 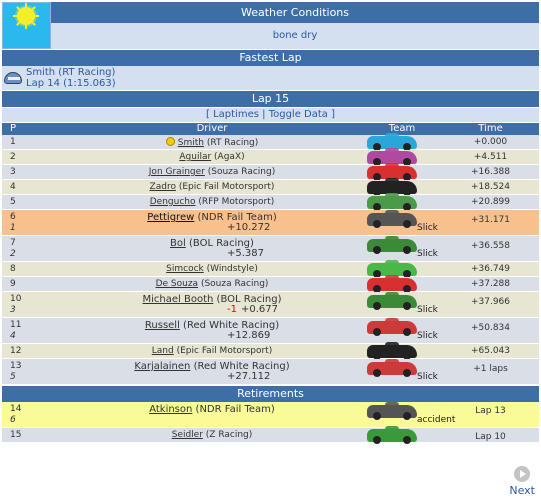 I want to click on position-cell: 14 6, so click(x=32, y=414).